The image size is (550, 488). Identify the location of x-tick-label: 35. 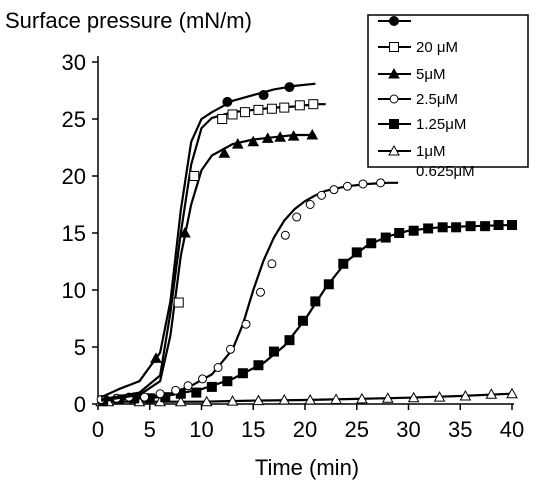
(460, 429).